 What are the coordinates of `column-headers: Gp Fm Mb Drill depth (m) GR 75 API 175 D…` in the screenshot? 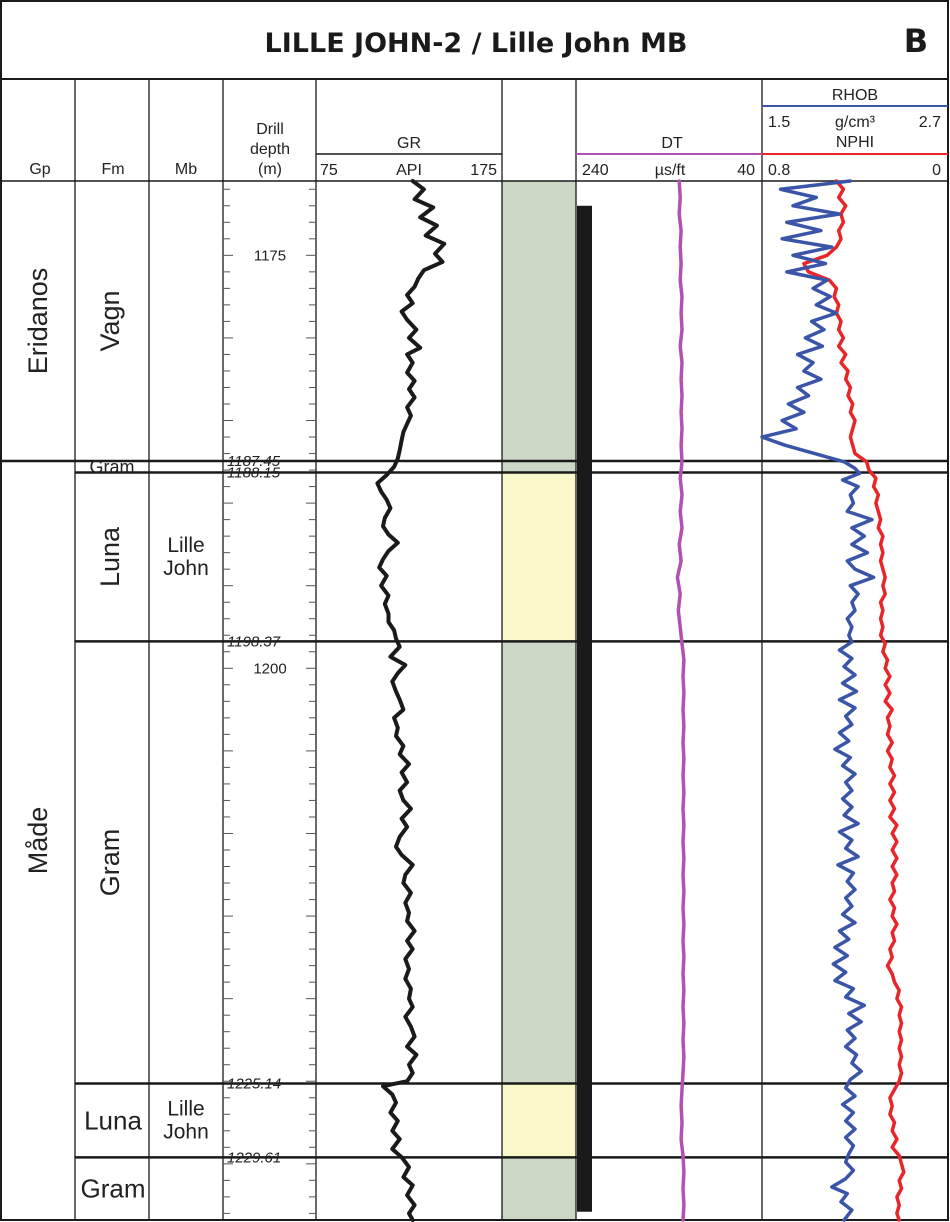 It's located at (488, 133).